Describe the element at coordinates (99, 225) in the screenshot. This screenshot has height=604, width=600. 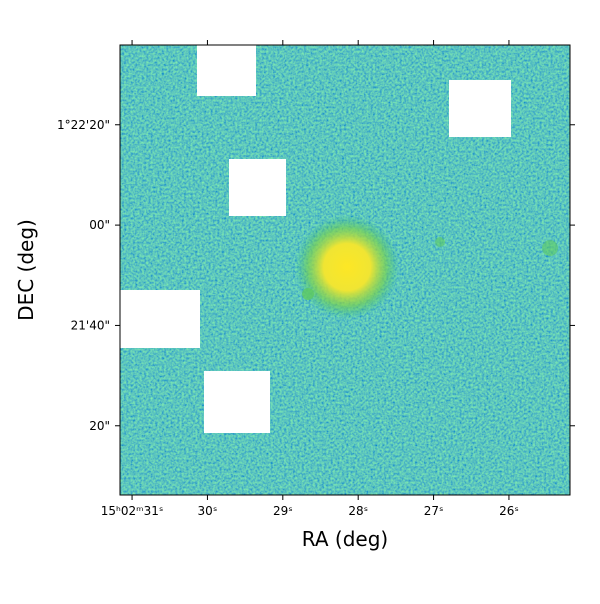
I see `y-tick-label: 00"` at that location.